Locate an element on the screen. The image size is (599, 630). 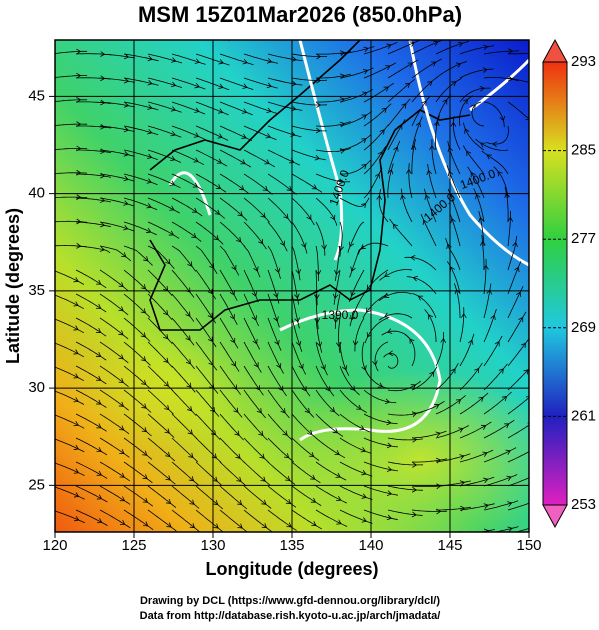
y-tick-label: 30 is located at coordinates (36, 387).